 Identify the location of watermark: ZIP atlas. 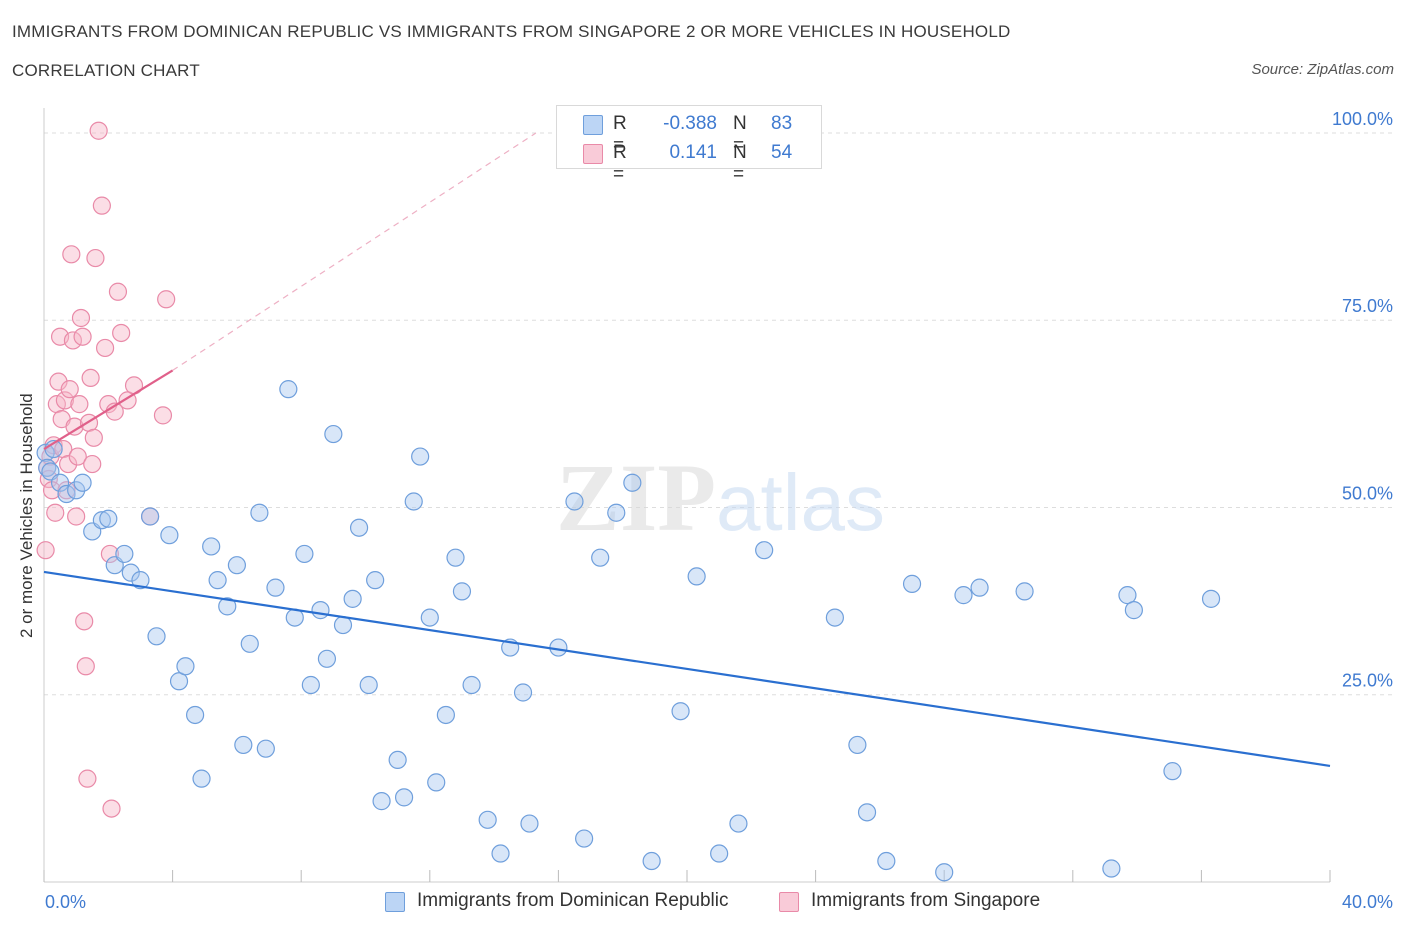
(720, 497).